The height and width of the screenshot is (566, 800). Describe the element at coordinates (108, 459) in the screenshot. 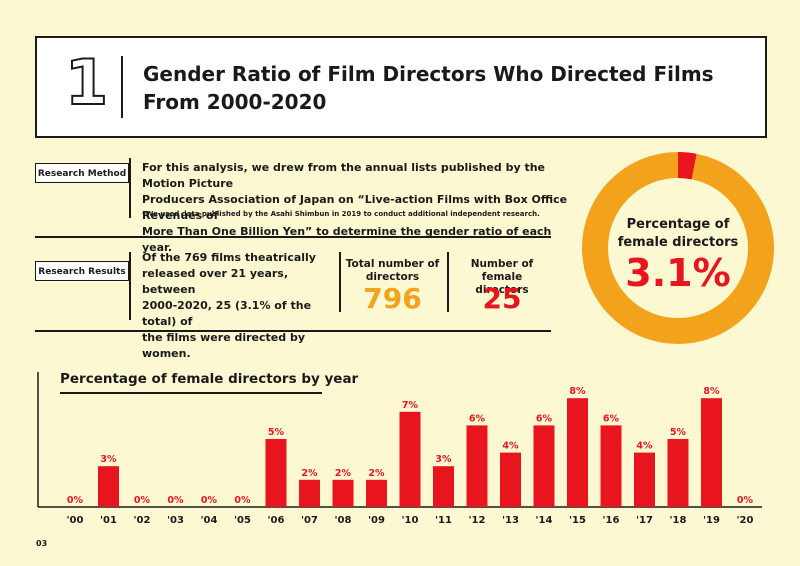

I see `bar-value-label-1: 3%` at that location.